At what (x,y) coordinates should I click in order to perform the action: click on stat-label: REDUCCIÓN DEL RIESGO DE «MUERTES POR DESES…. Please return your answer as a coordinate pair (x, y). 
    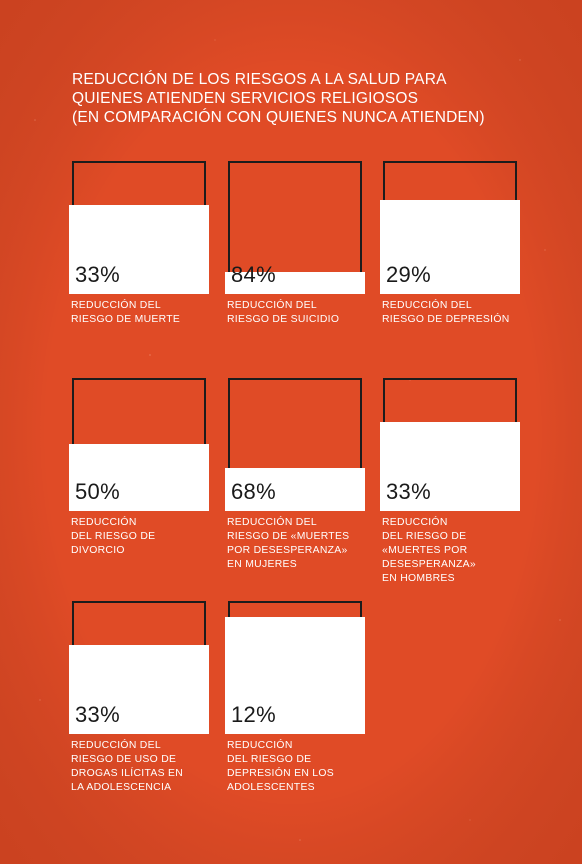
    Looking at the image, I should click on (297, 544).